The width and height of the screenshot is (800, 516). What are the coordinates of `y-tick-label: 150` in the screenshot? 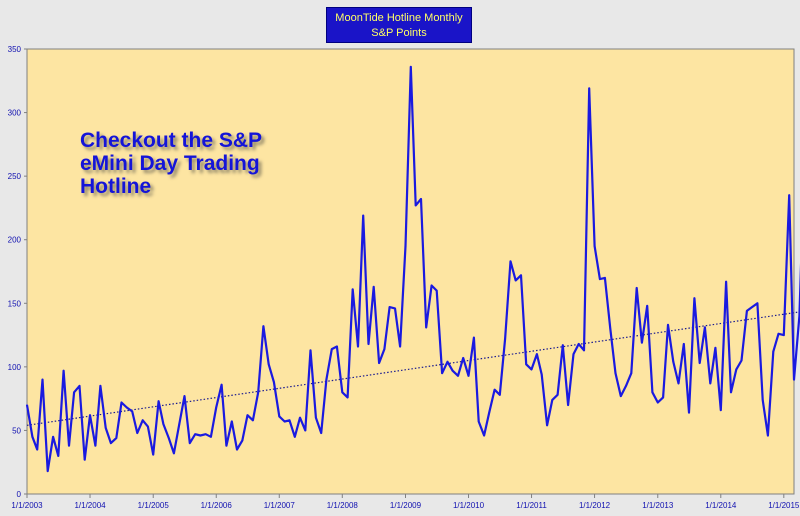 It's located at (15, 303).